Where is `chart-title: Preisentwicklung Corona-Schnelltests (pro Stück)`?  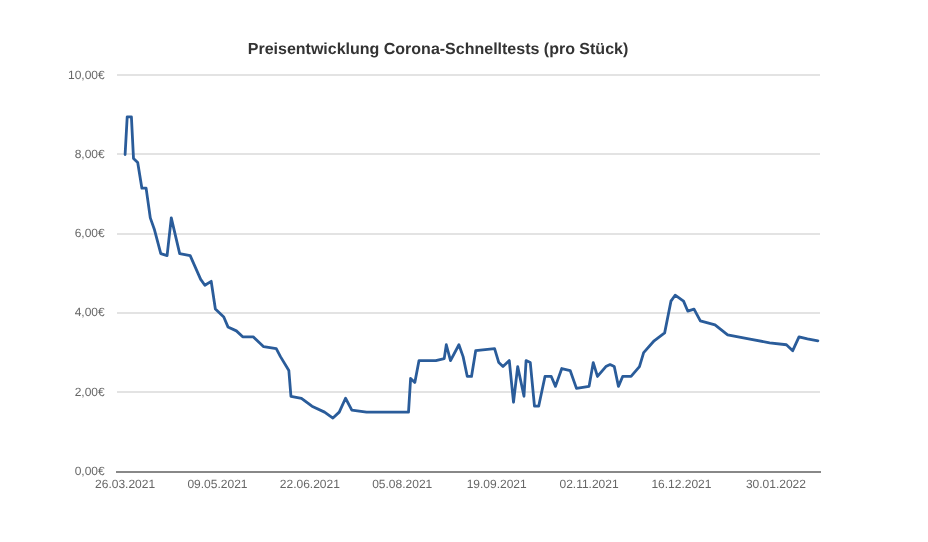
chart-title: Preisentwicklung Corona-Schnelltests (pro Stück) is located at coordinates (438, 49).